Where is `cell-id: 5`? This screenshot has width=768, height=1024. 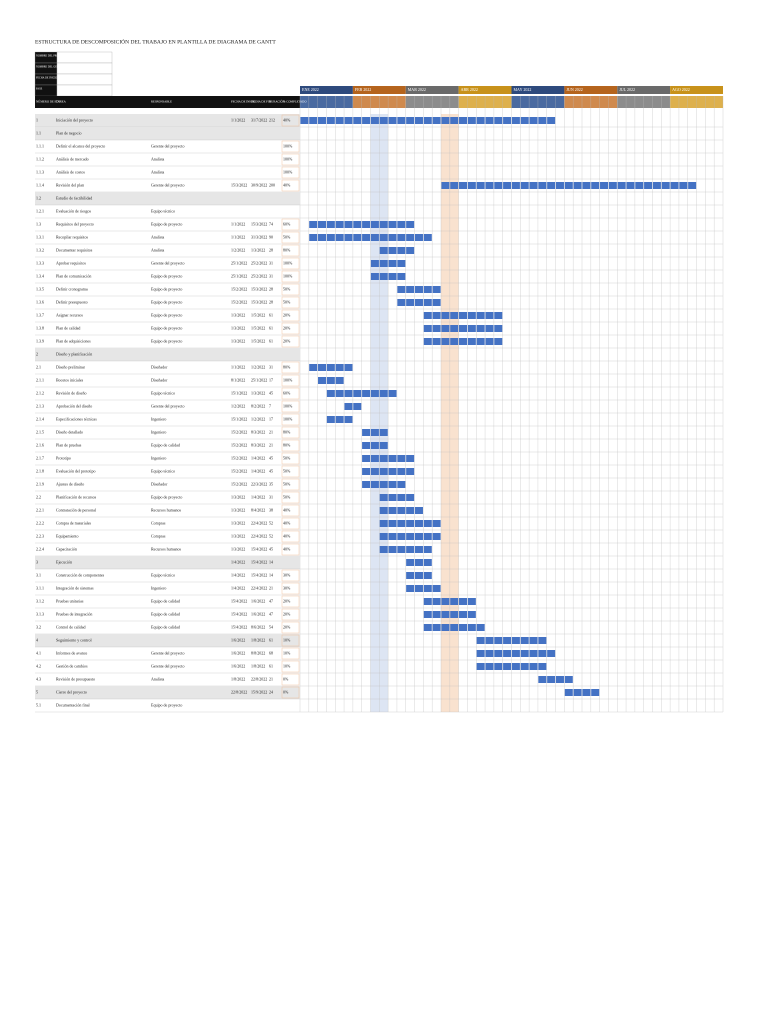 cell-id: 5 is located at coordinates (37, 691).